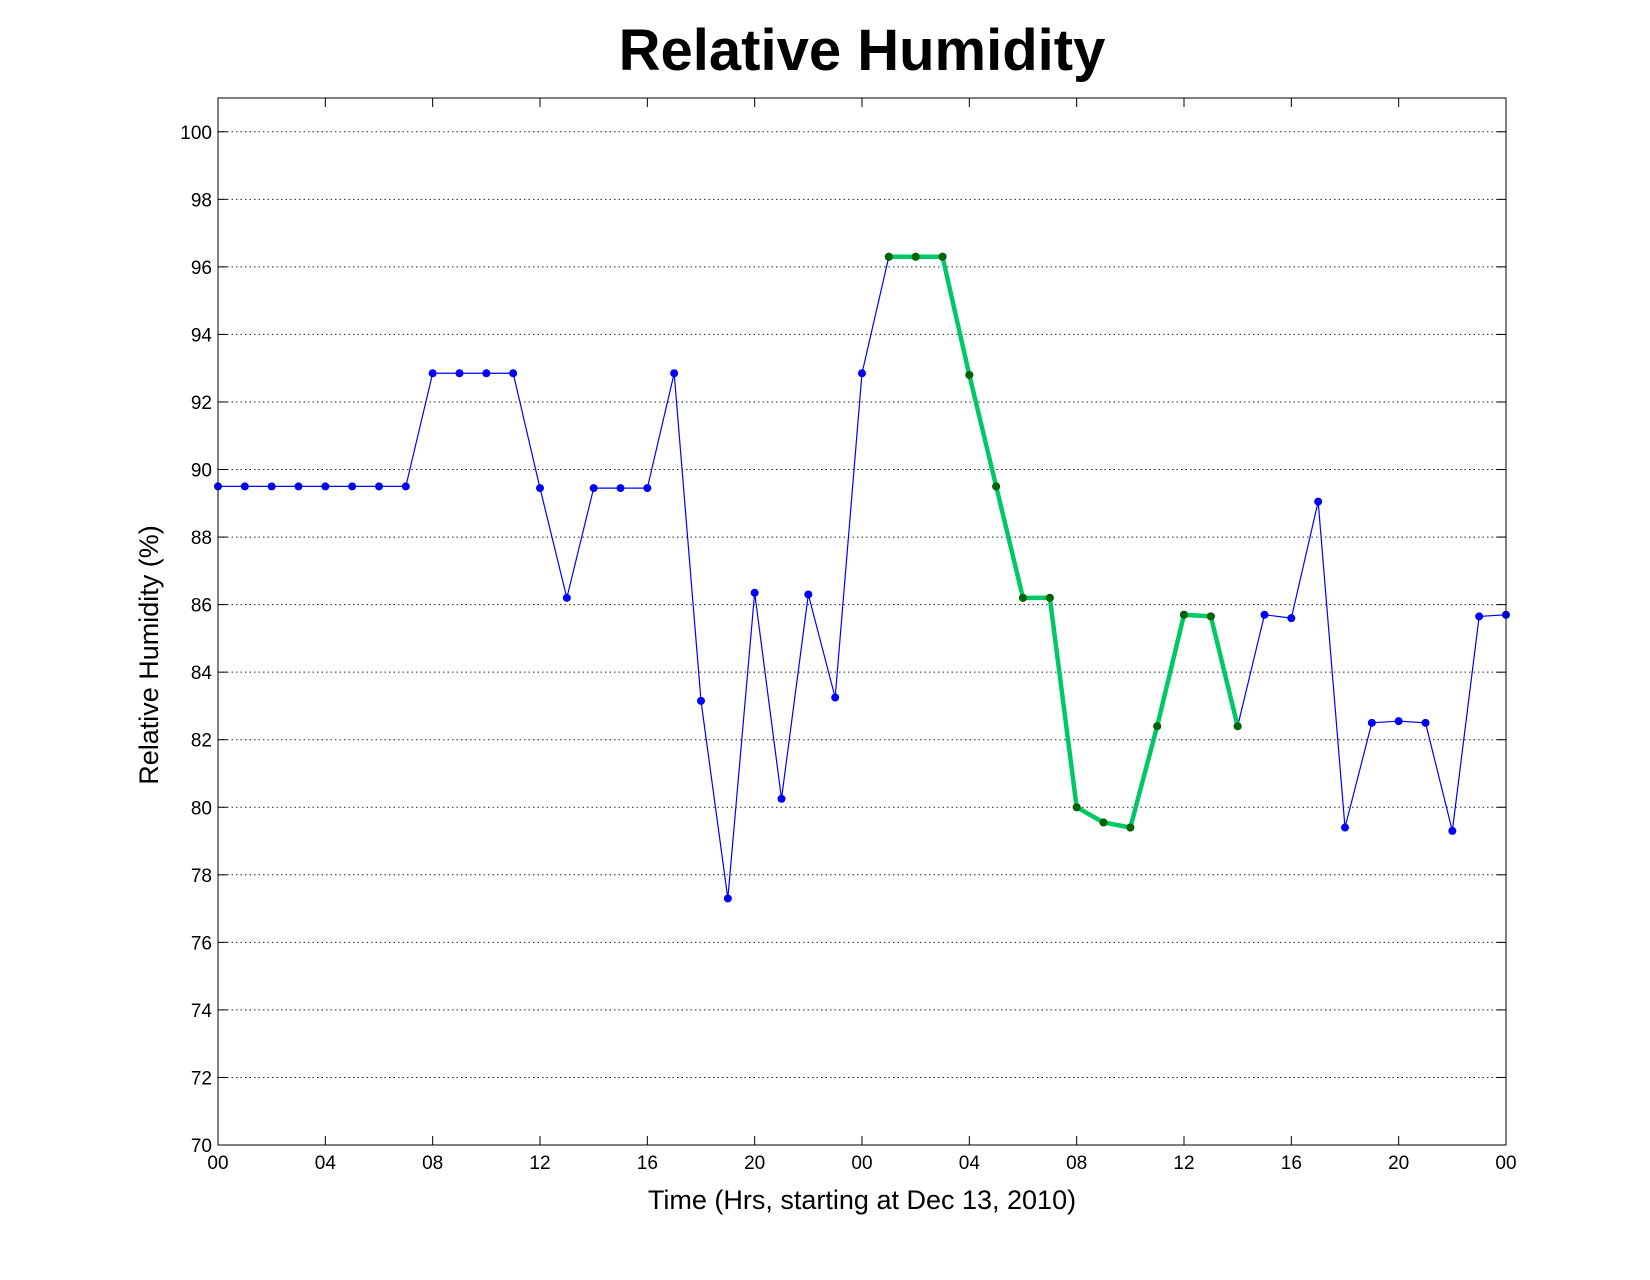  What do you see at coordinates (862, 50) in the screenshot?
I see `chart-title: Relative Humidity` at bounding box center [862, 50].